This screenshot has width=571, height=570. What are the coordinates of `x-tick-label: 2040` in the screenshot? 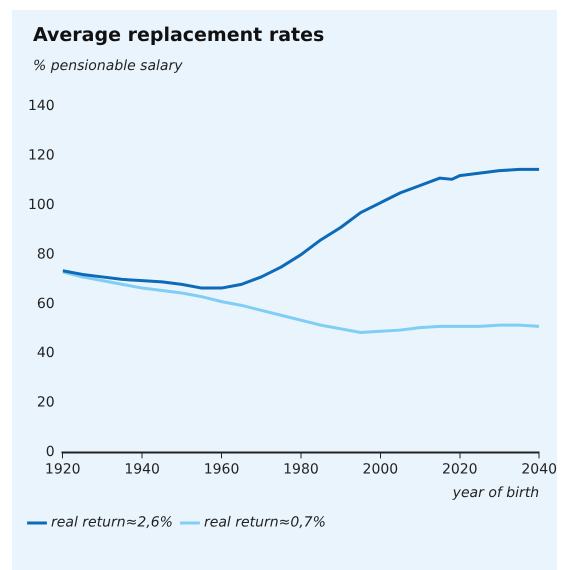 It's located at (539, 469).